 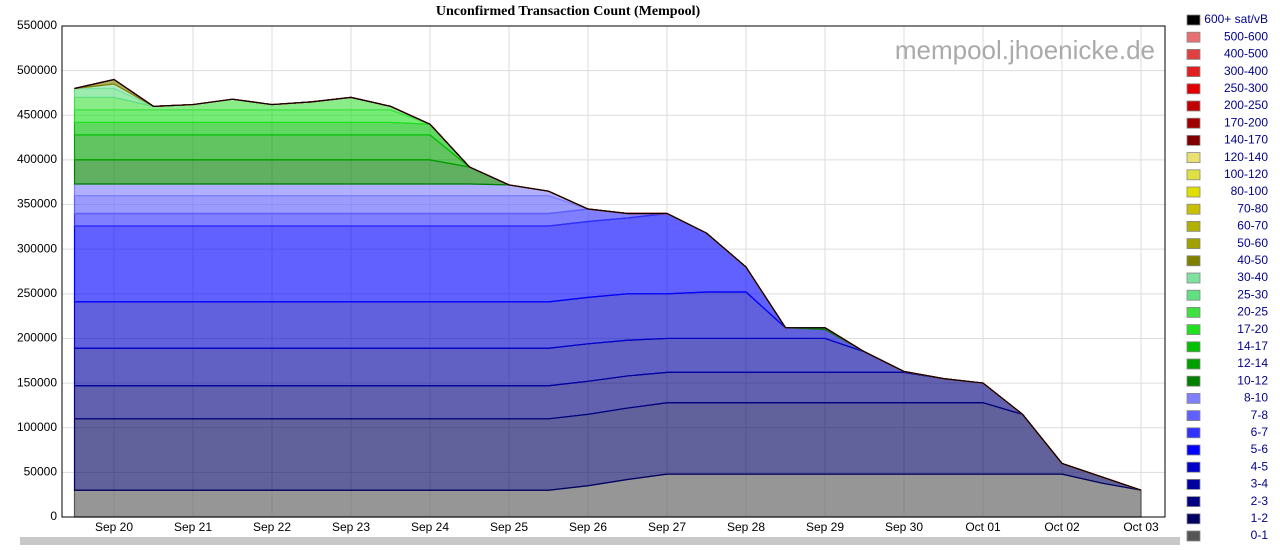 I want to click on y-tick-label: 450000, so click(x=37, y=114).